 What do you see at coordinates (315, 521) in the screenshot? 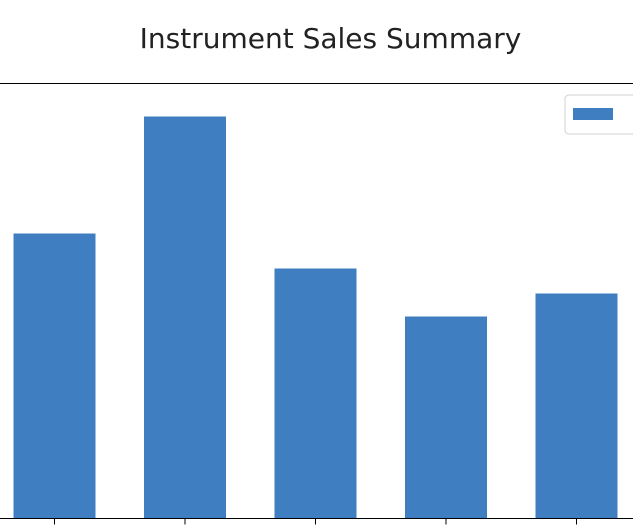
I see `x-ticks-layer` at bounding box center [315, 521].